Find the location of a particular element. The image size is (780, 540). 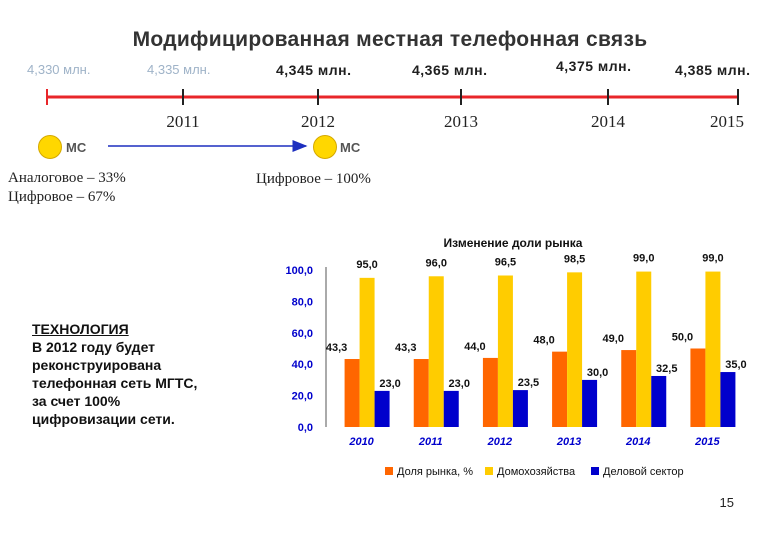

technology-line-5: цифровизации сети. is located at coordinates (103, 419).